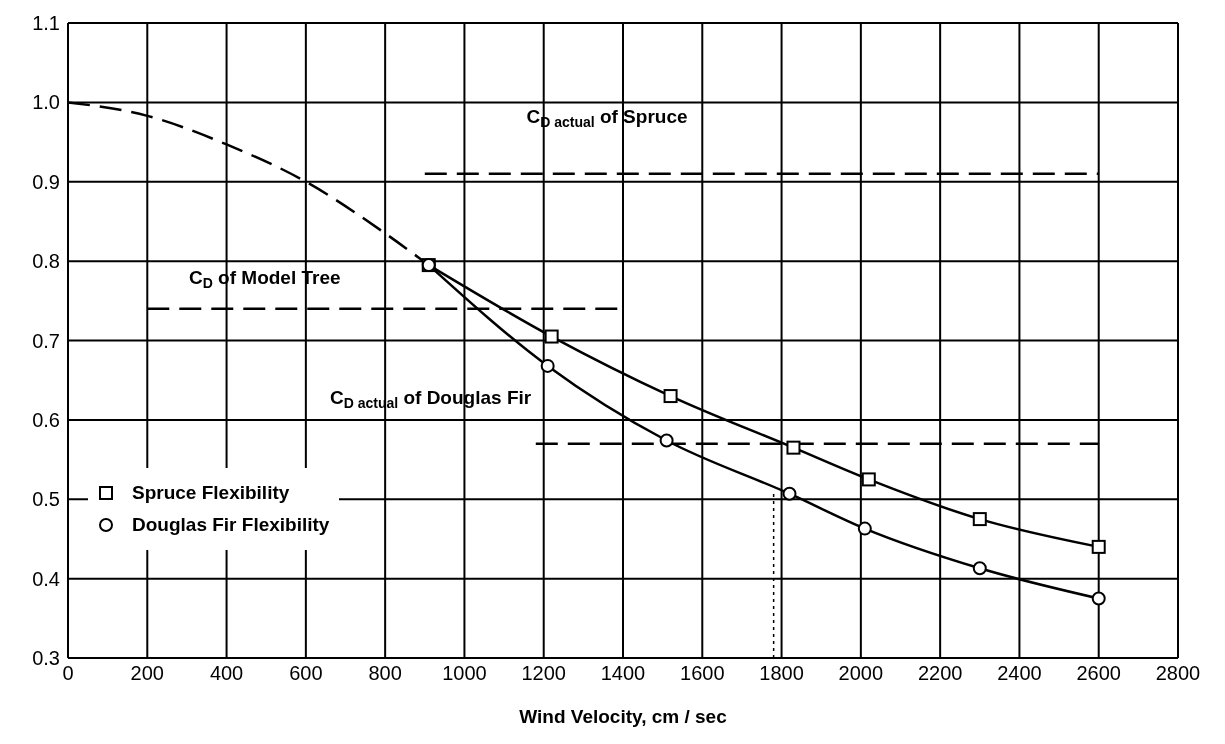 This screenshot has height=744, width=1225. What do you see at coordinates (211, 493) in the screenshot?
I see `legend-label: Spruce Flexibility` at bounding box center [211, 493].